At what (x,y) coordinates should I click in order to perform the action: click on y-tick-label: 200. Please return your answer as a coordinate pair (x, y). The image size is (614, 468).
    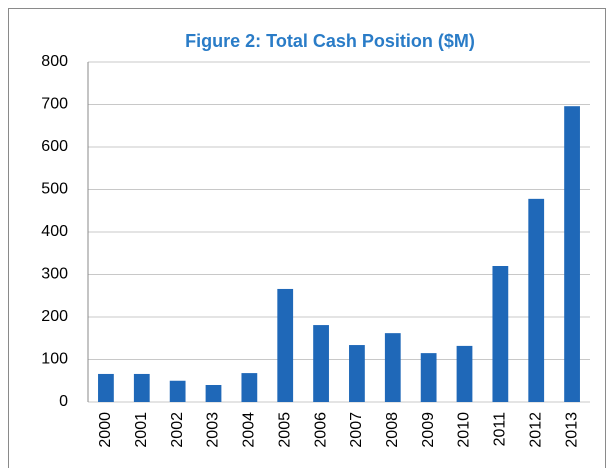
    Looking at the image, I should click on (54, 316).